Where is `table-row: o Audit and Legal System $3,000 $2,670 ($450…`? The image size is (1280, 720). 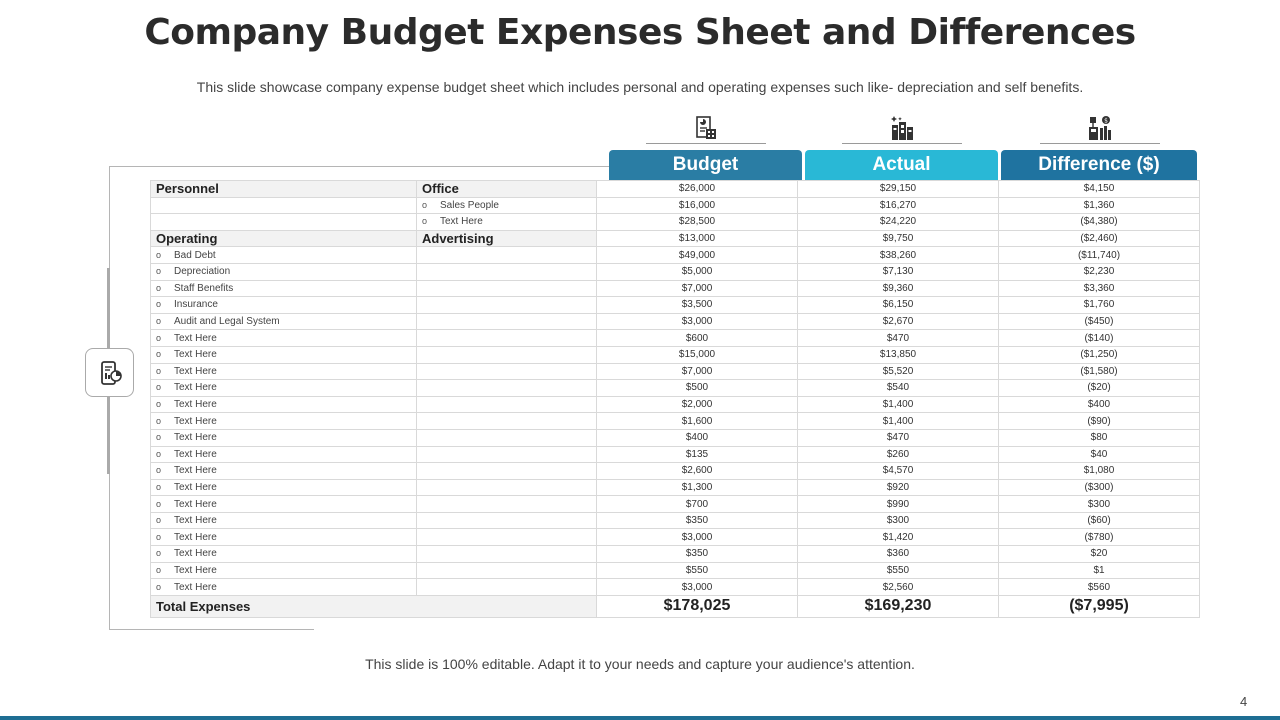
table-row: o Audit and Legal System $3,000 $2,670 ($450… is located at coordinates (675, 321).